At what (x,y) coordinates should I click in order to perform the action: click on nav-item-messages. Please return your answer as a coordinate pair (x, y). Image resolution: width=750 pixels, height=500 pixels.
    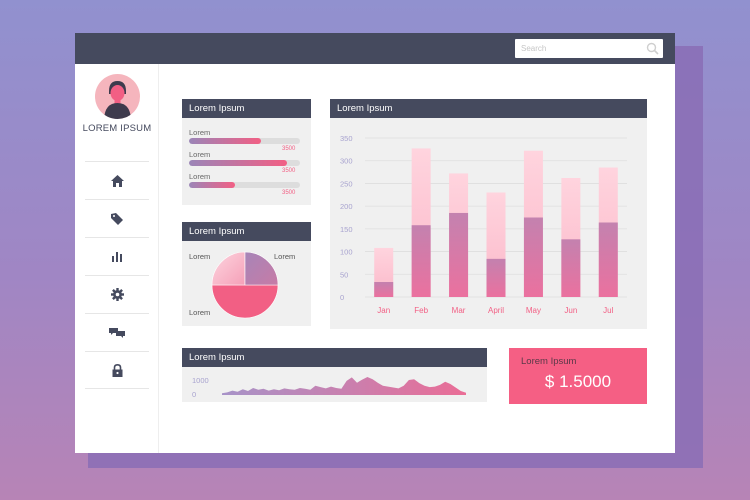
    Looking at the image, I should click on (117, 332).